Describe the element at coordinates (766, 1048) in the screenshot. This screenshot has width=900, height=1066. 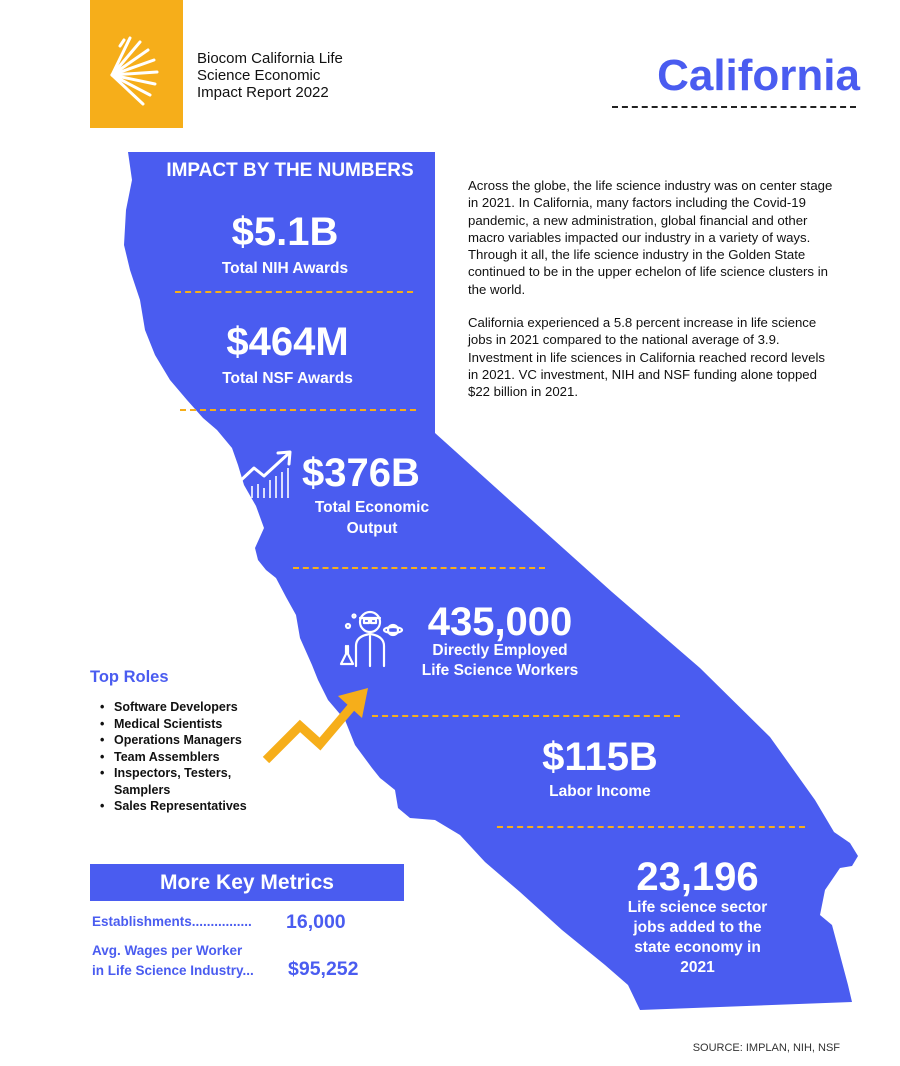
I see `source-note: SOURCE: IMPLAN, NIH, NSF` at that location.